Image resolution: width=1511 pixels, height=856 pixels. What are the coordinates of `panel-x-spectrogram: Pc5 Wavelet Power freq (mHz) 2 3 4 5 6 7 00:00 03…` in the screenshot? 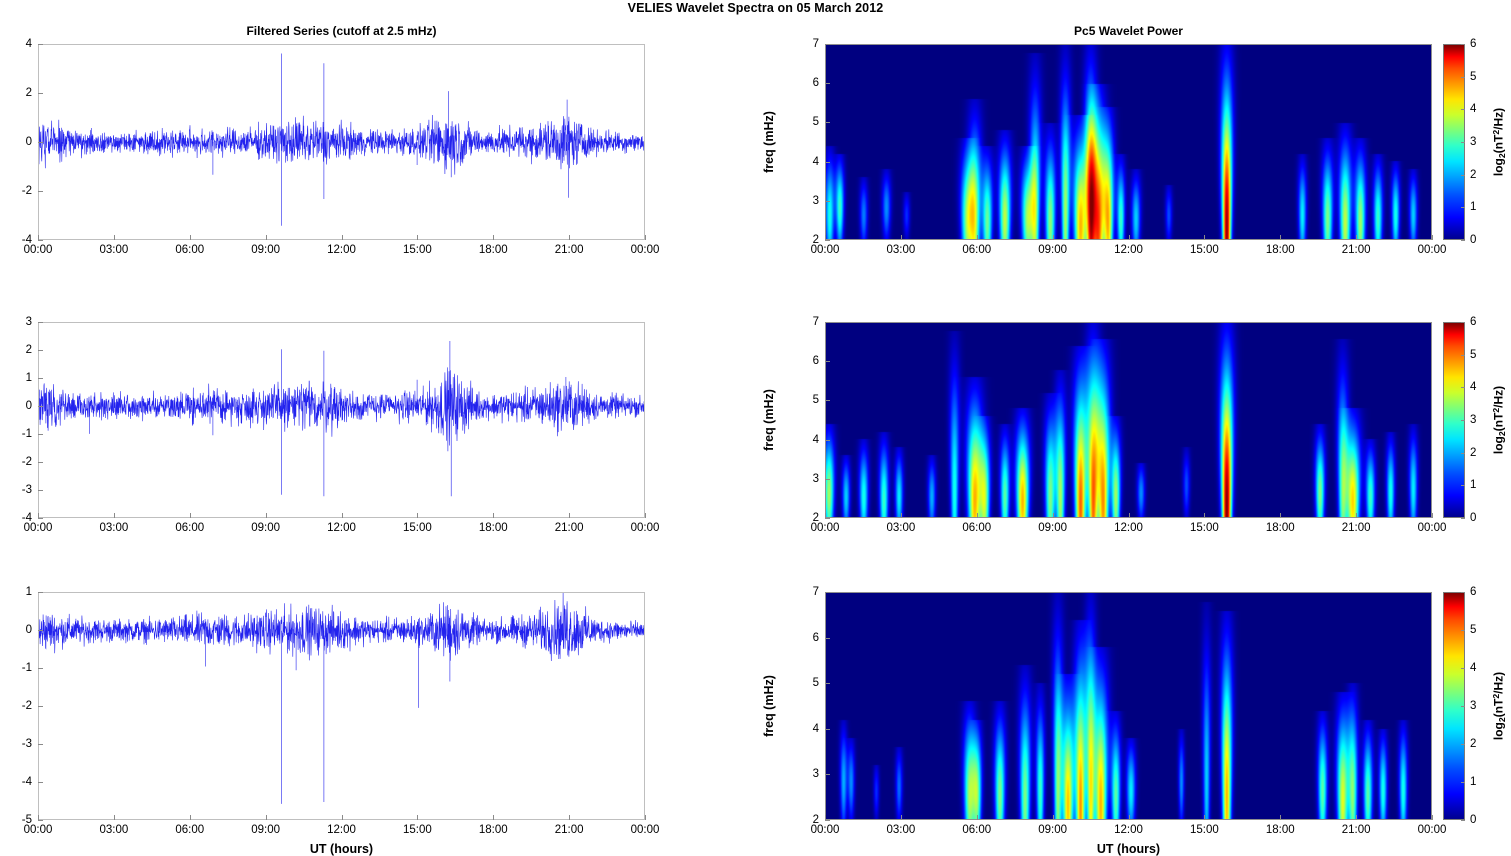 It's located at (1104, 140).